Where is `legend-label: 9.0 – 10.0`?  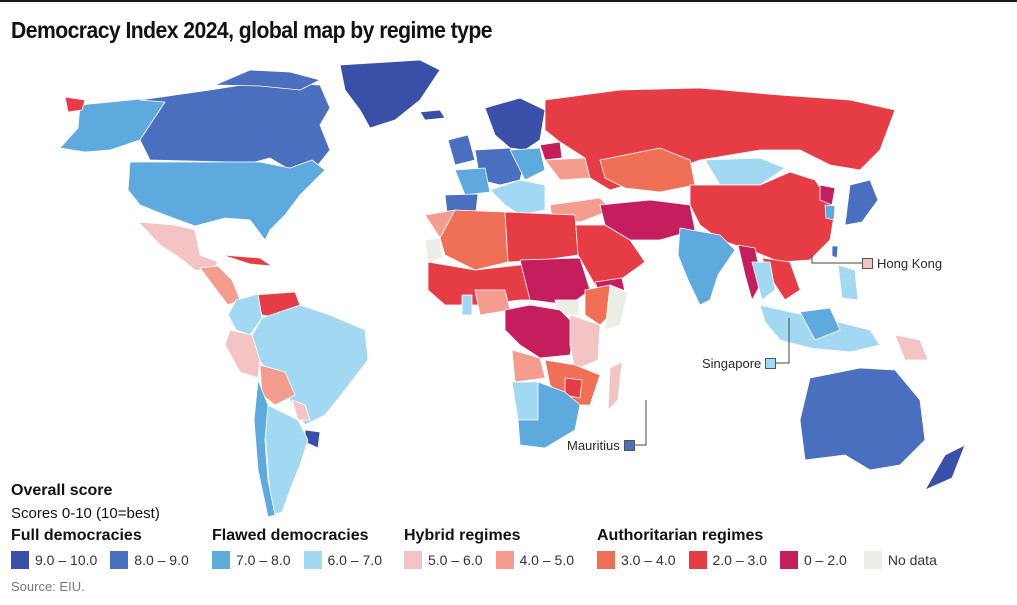
legend-label: 9.0 – 10.0 is located at coordinates (66, 560).